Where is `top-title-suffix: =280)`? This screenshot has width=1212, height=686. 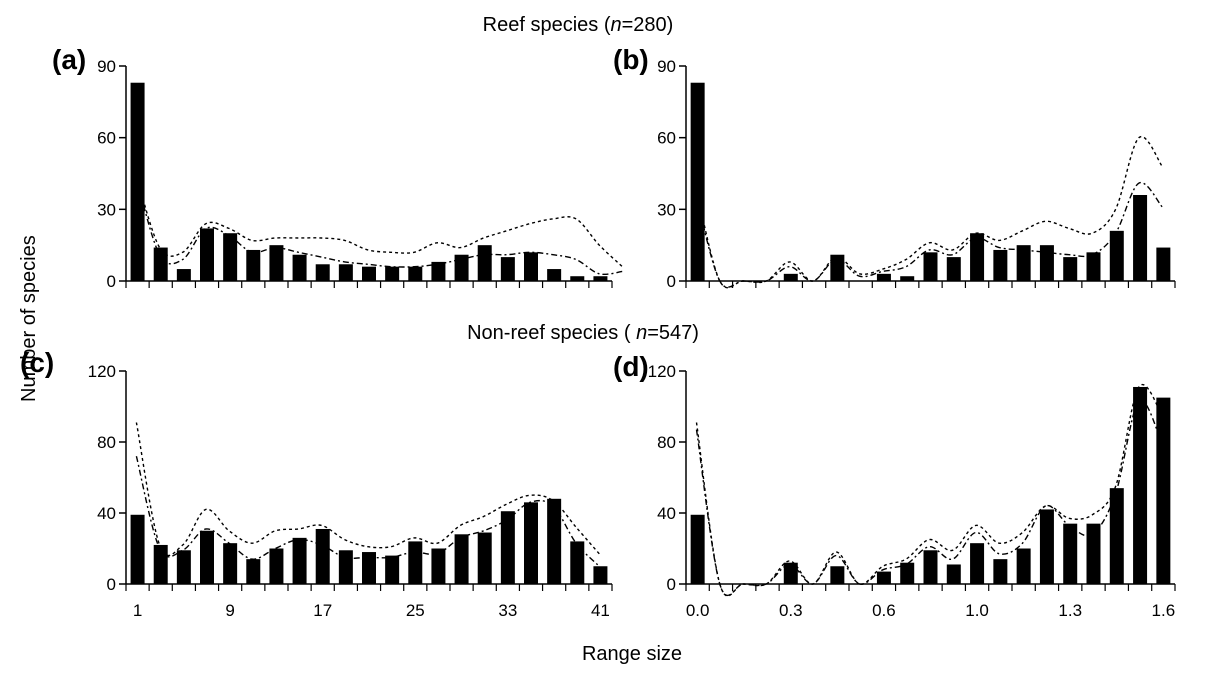 top-title-suffix: =280) is located at coordinates (647, 25).